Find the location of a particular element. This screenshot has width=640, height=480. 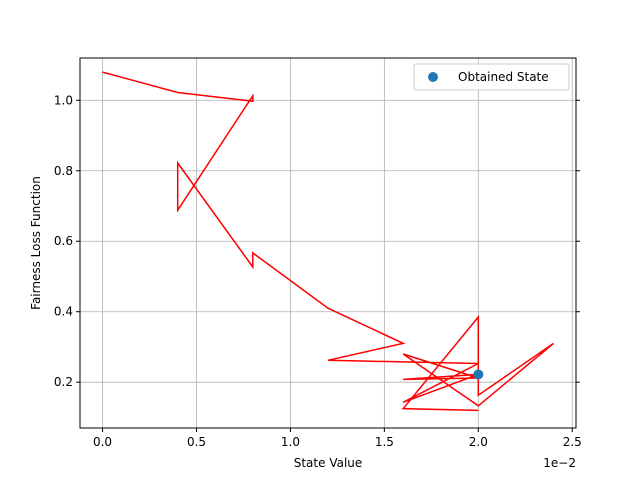

x-tick-label: 0.5 is located at coordinates (196, 442).